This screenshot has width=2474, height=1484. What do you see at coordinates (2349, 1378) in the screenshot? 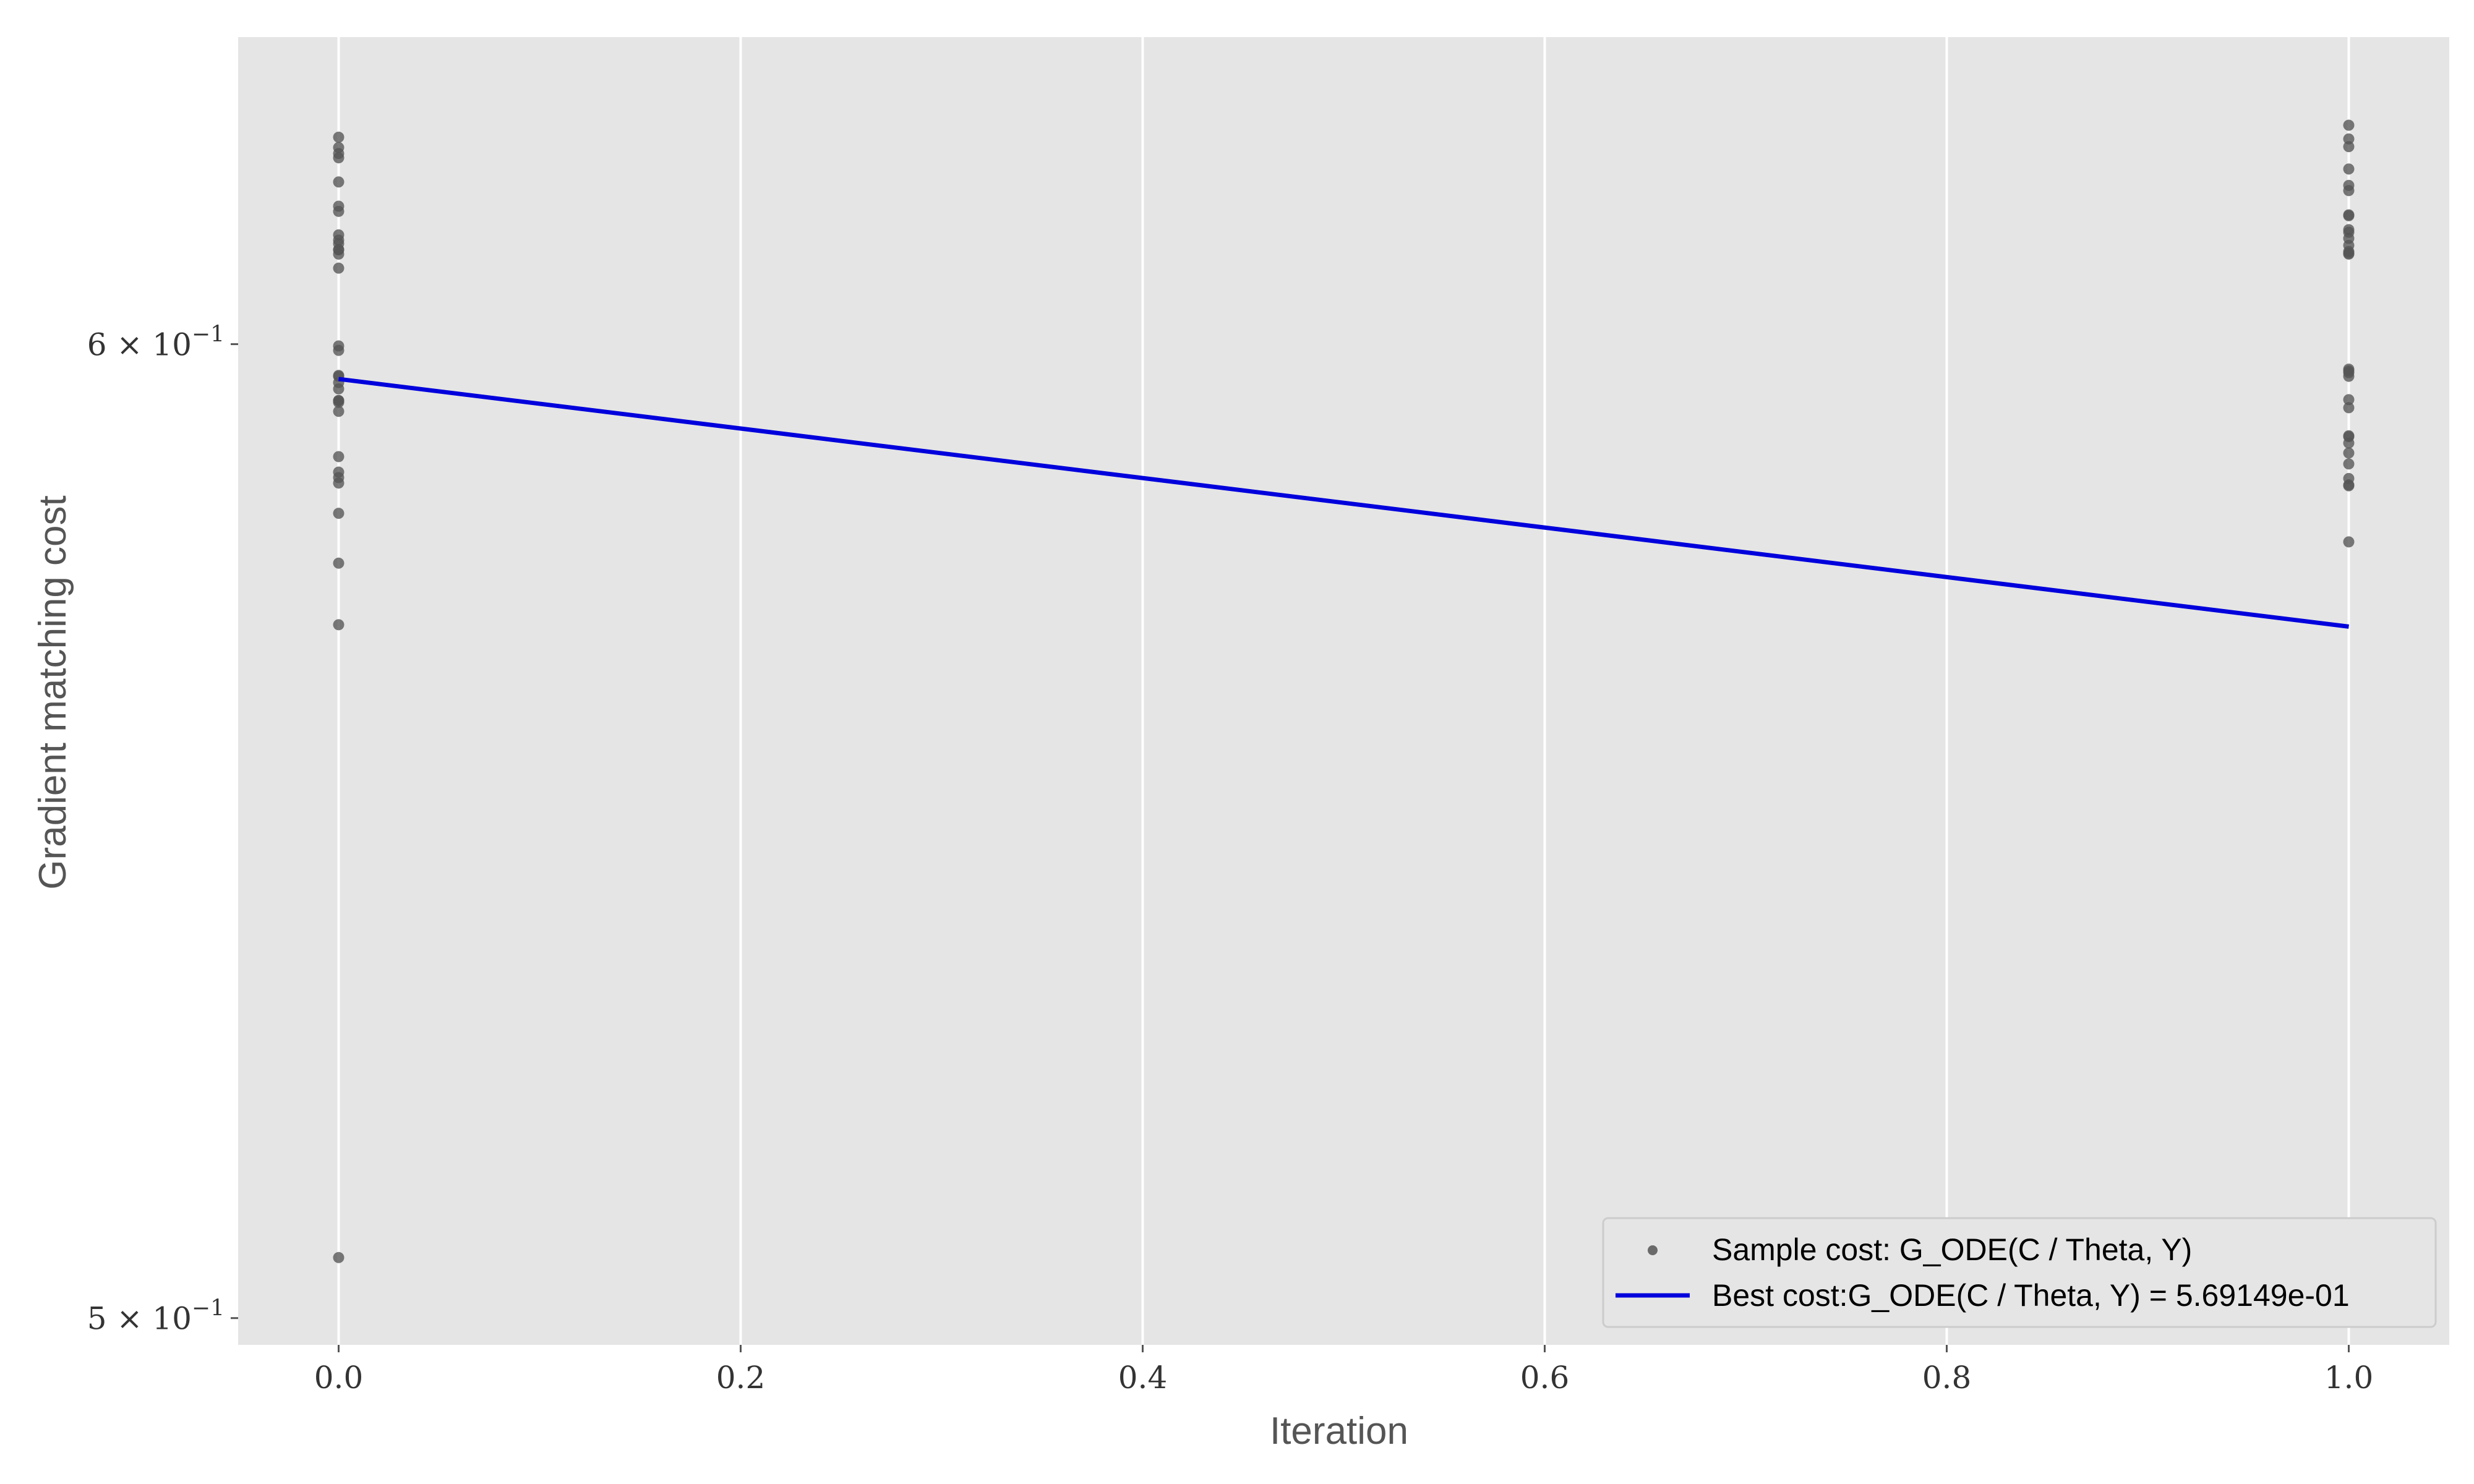
I see `x-tick-label: 1.0` at bounding box center [2349, 1378].